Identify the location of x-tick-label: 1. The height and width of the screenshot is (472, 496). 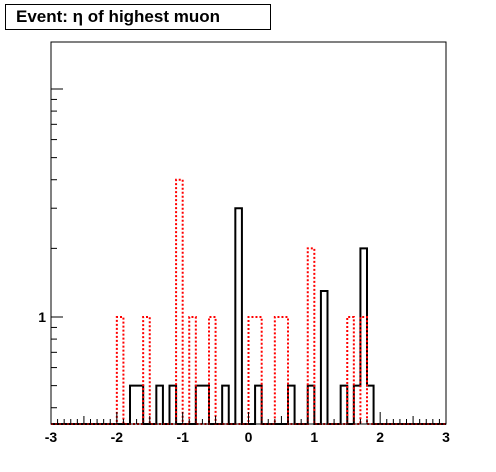
(314, 437).